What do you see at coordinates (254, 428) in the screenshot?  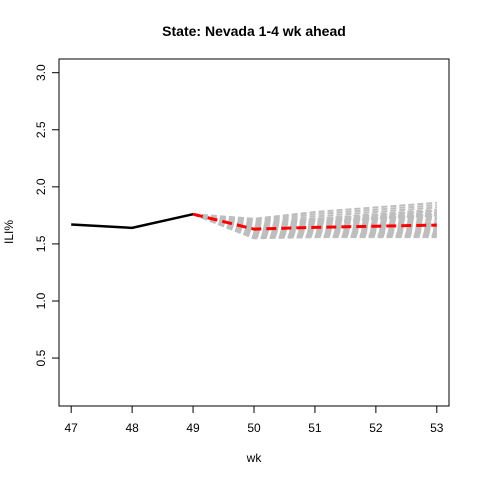 I see `x-tick-label: 50` at bounding box center [254, 428].